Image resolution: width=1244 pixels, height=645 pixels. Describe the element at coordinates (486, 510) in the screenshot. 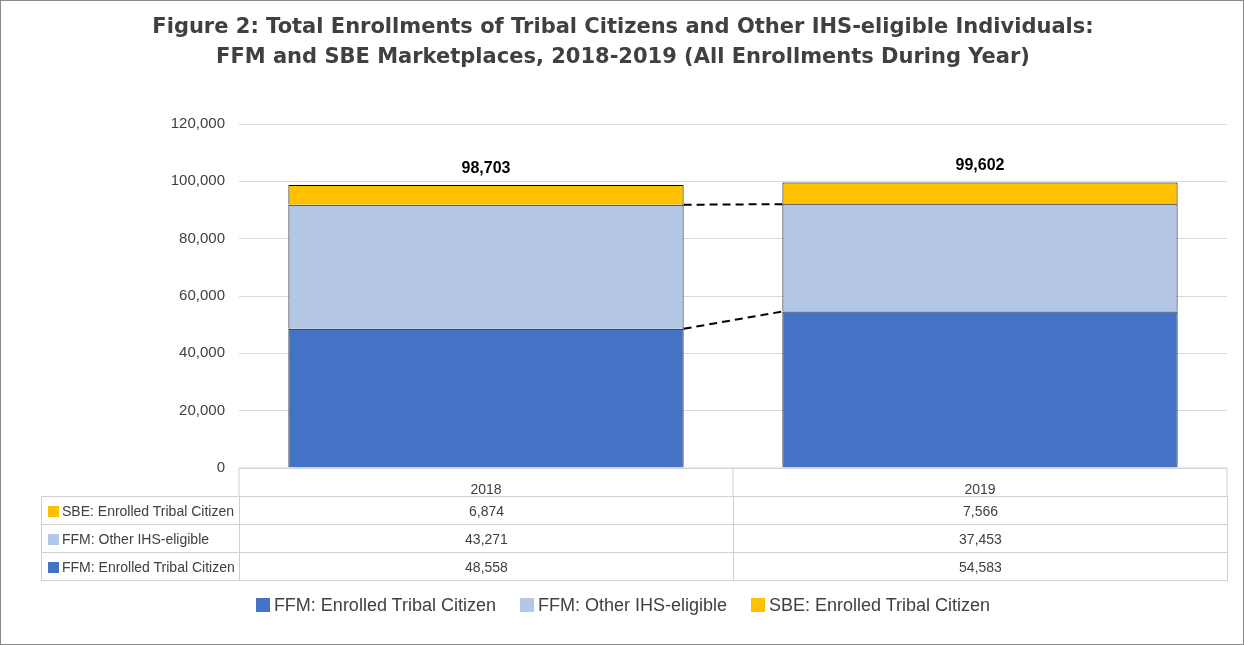

I see `data-label: 6,874` at that location.